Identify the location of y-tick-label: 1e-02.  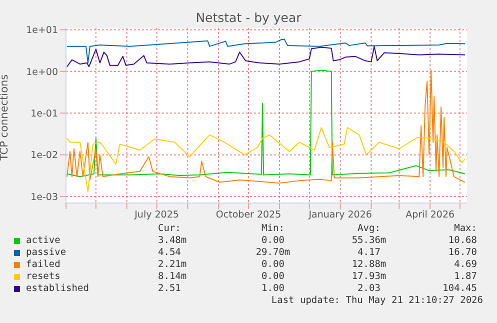
(44, 156).